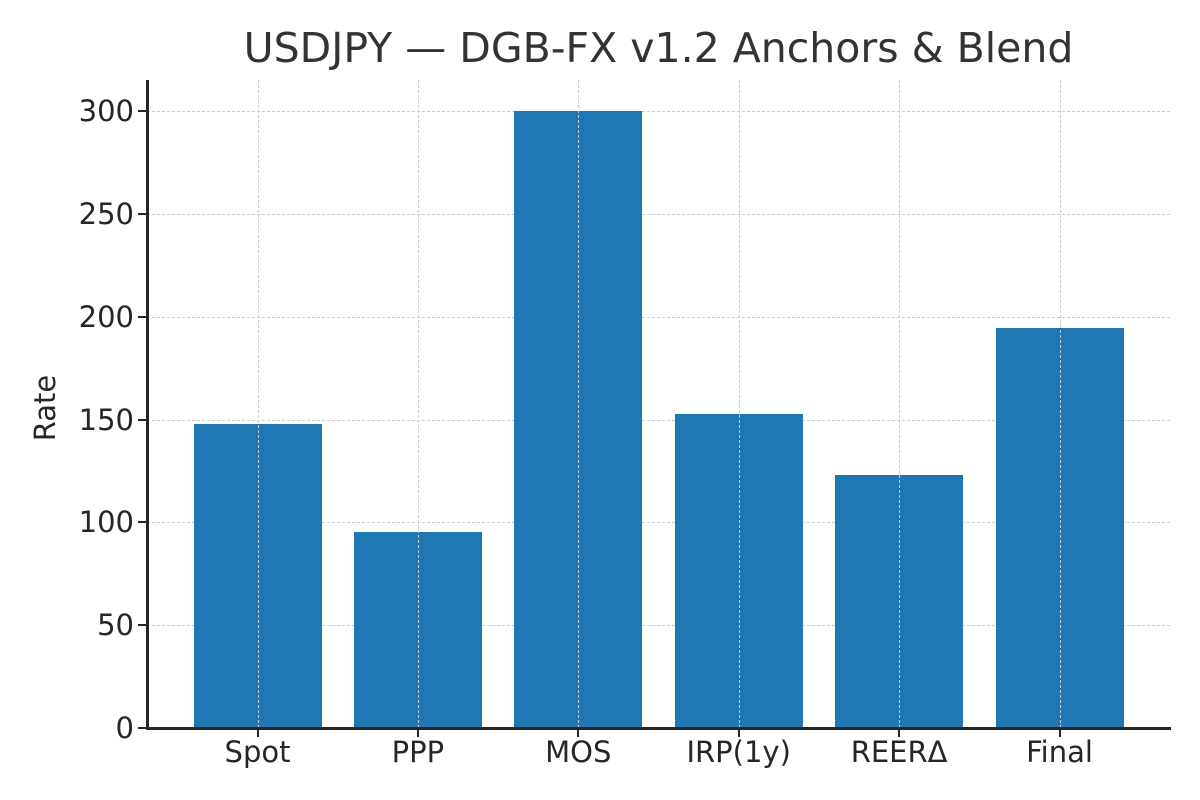  What do you see at coordinates (106, 522) in the screenshot?
I see `y-tick-label: 100` at bounding box center [106, 522].